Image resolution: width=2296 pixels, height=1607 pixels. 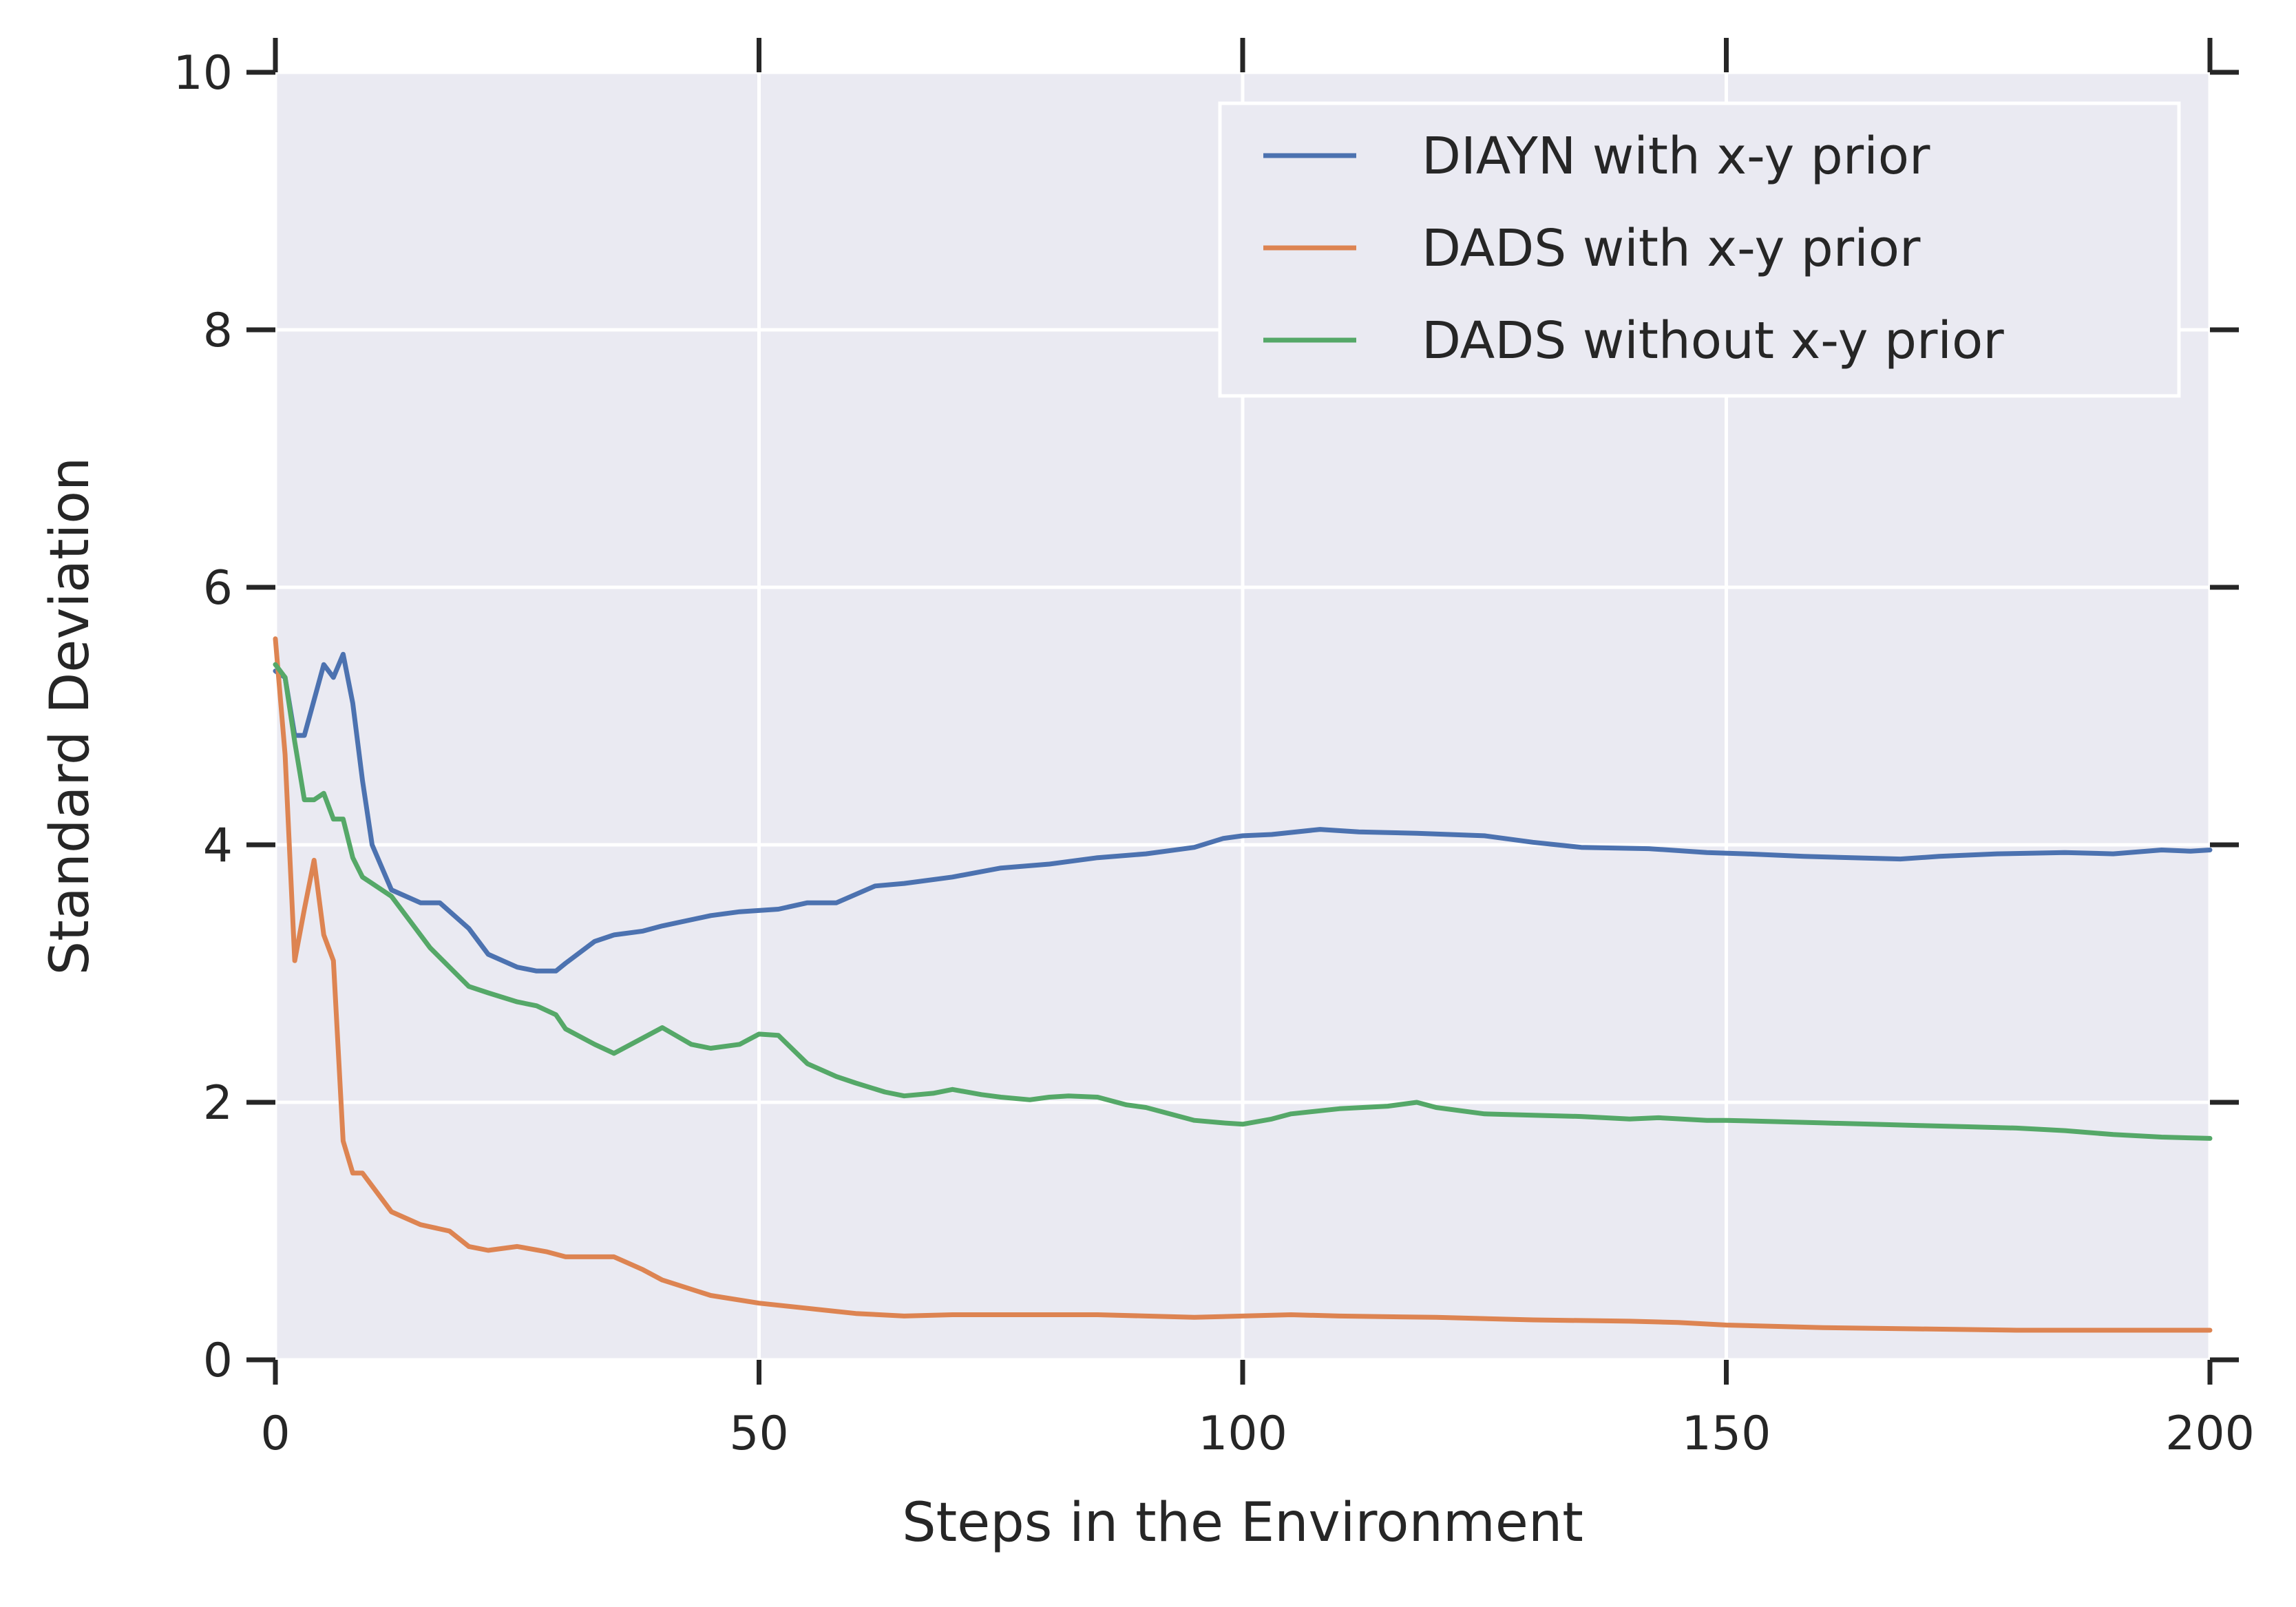 I want to click on y-tick-label: 8, so click(x=218, y=331).